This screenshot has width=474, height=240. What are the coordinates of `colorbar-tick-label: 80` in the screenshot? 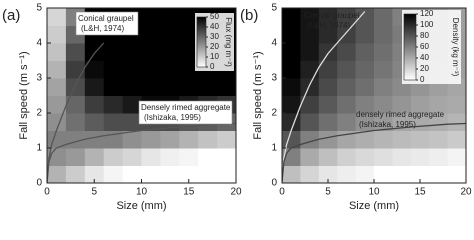 It's located at (424, 35).